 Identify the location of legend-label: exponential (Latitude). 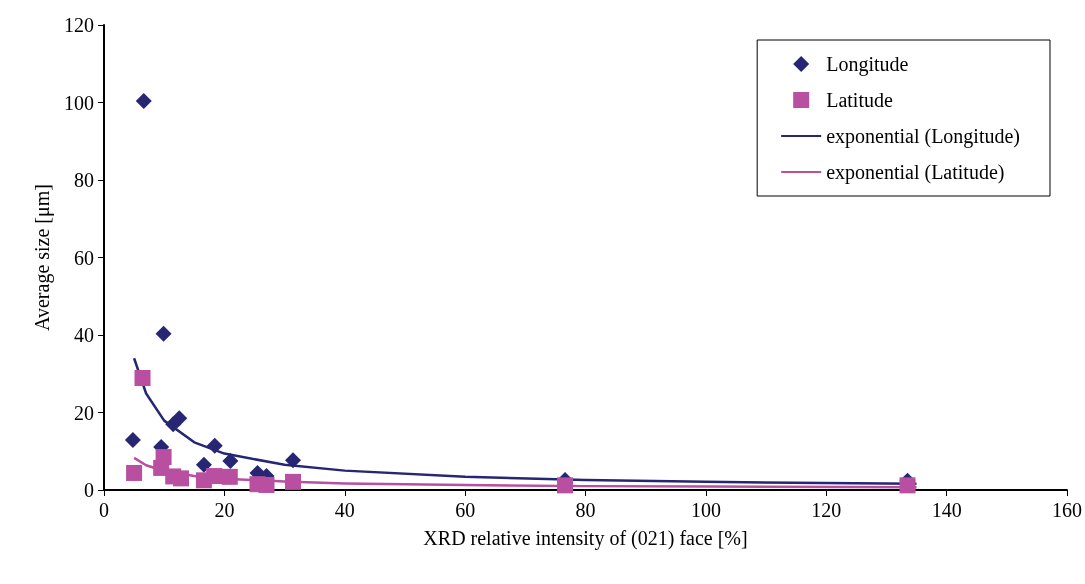
(915, 172).